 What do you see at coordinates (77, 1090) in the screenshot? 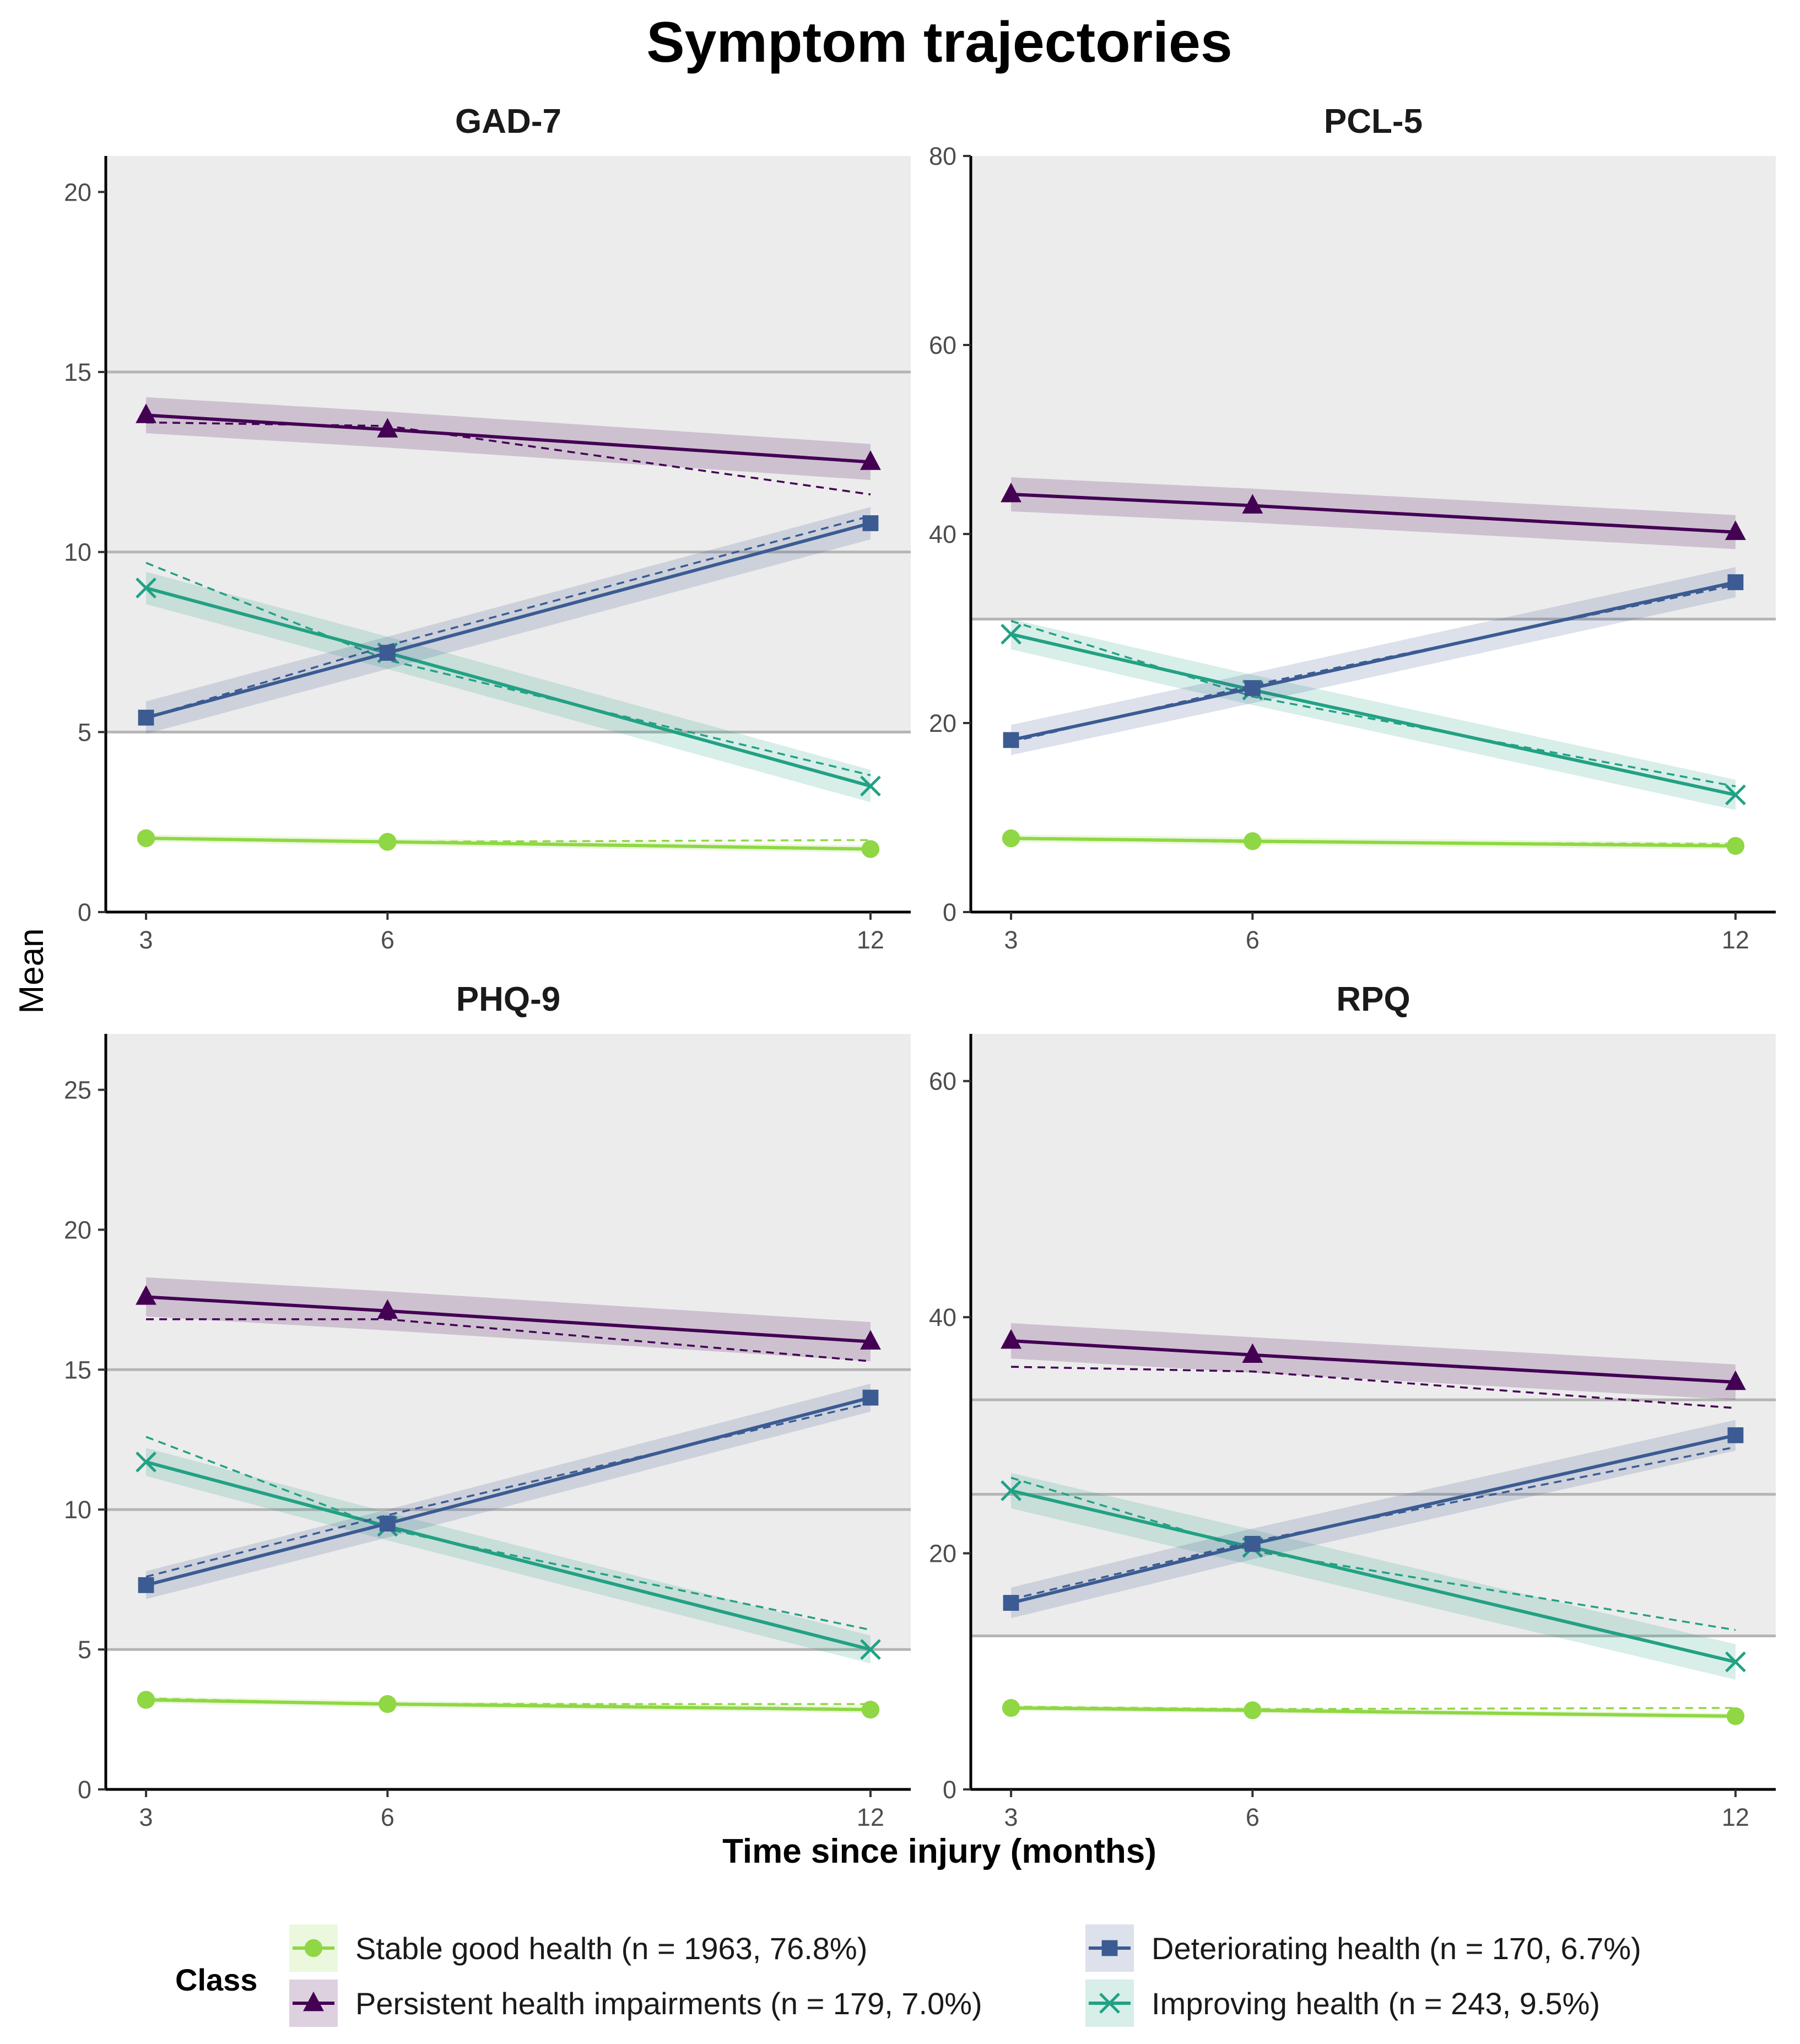
I see `y-tick-label: 25` at bounding box center [77, 1090].